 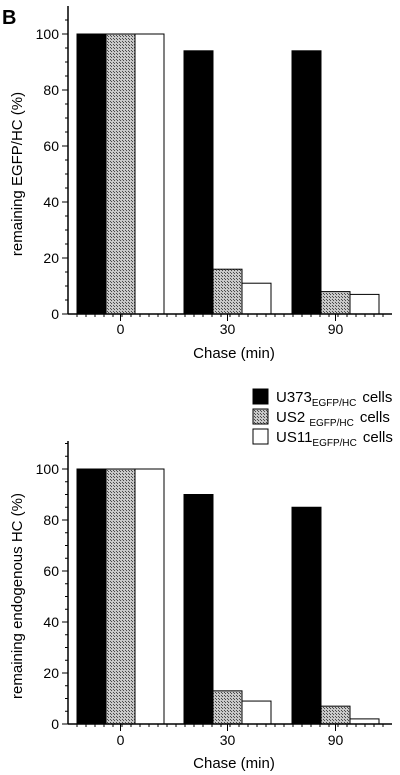 I want to click on legend-swatch-hatch, so click(x=260, y=416).